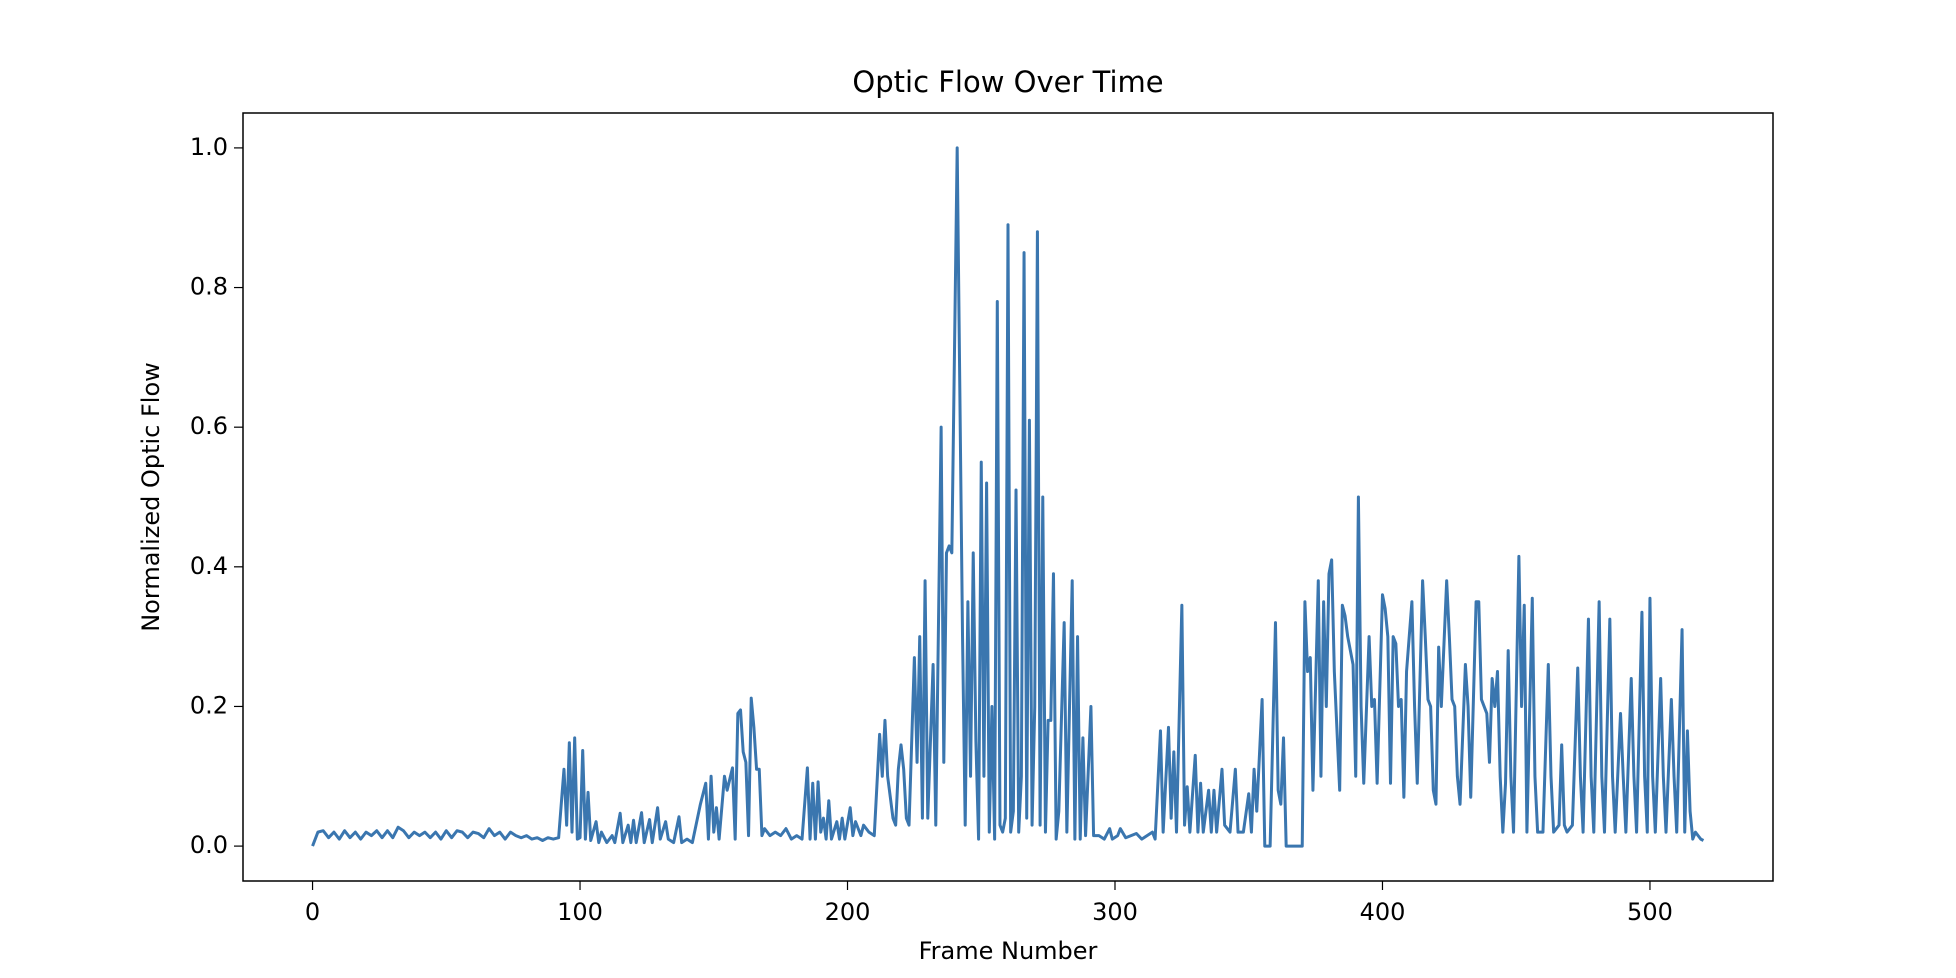 This screenshot has height=978, width=1956. Describe the element at coordinates (209, 845) in the screenshot. I see `y-tick-label: 0.0` at that location.